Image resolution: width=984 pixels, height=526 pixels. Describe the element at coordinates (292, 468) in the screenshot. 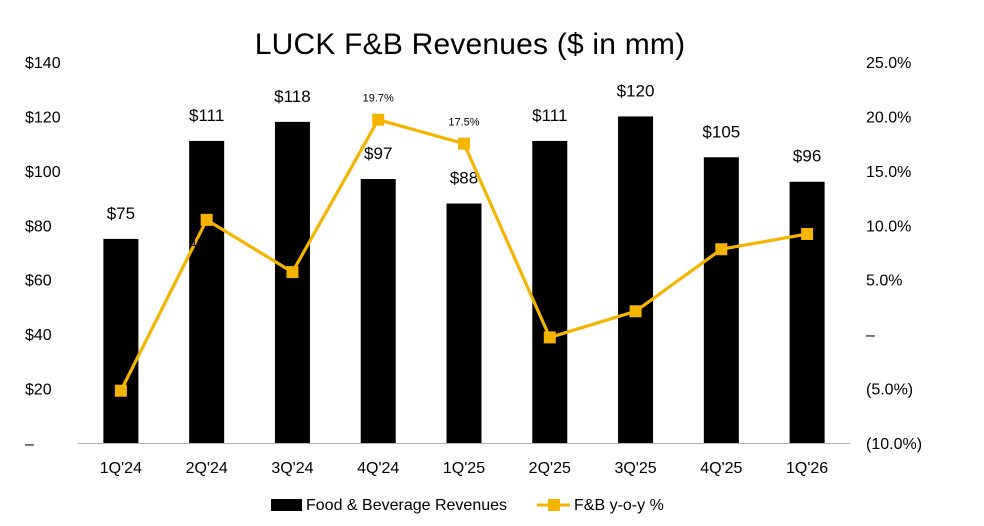

I see `x-axis-tick-label: 3Q'24` at that location.